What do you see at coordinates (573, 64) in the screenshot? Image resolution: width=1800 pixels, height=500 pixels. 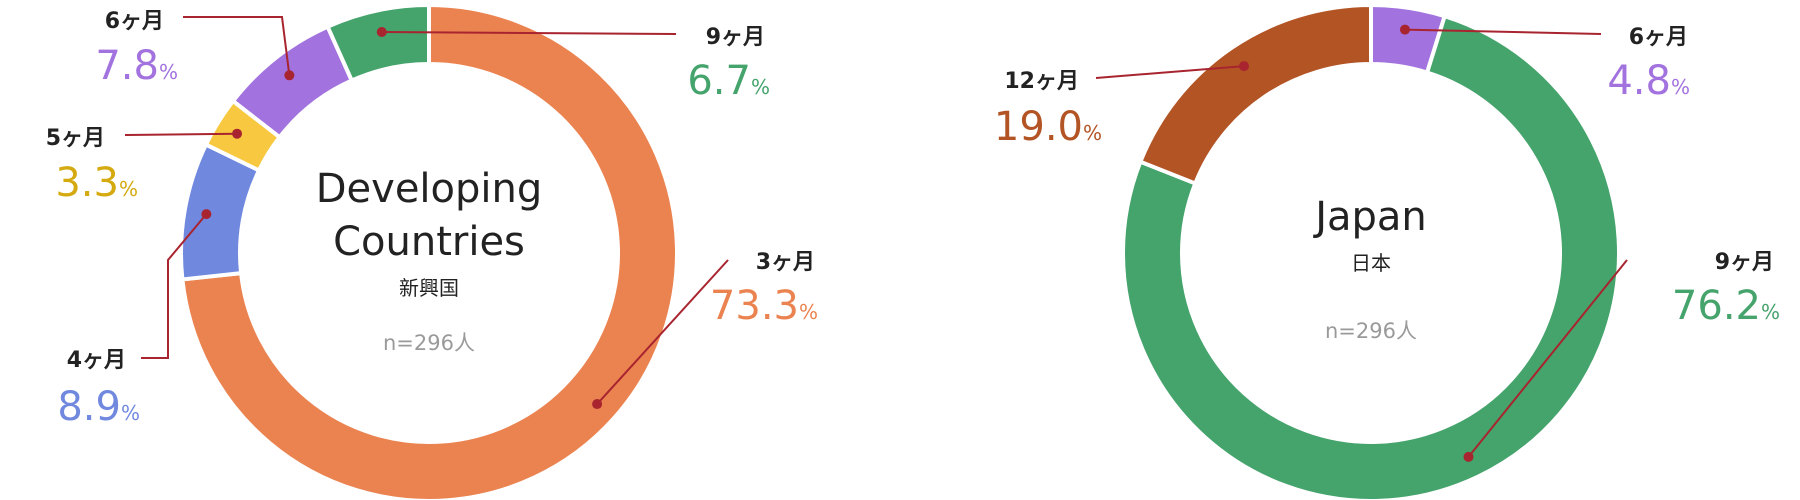 I see `label-group-9-months: 9ヶ月 6.7%` at bounding box center [573, 64].